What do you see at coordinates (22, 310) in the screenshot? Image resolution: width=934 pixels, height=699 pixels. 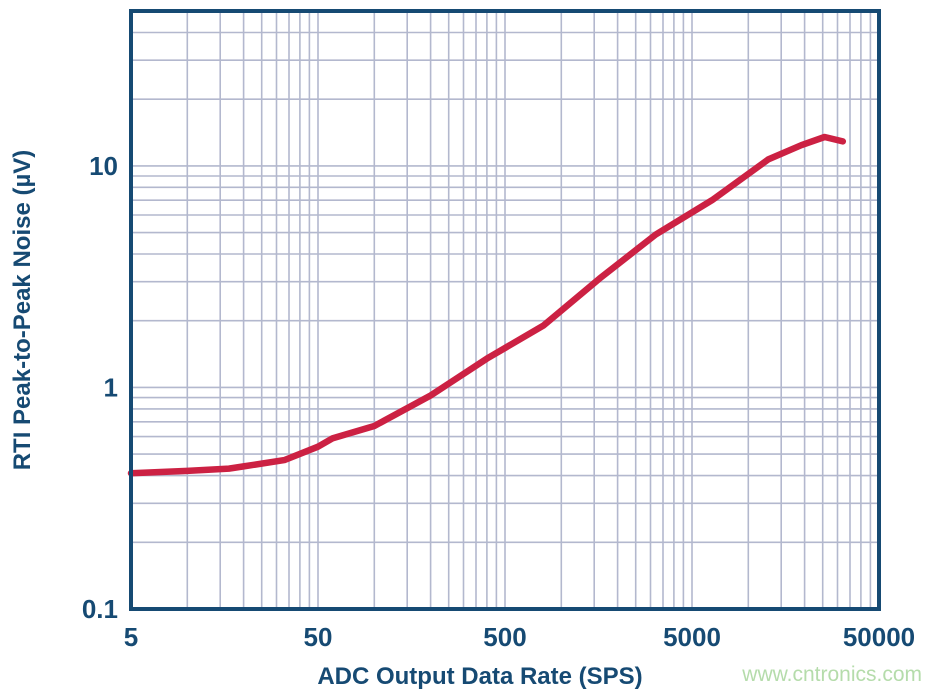 I see `y-axis-title: RTI Peak-to-Peak Noise (µV)` at bounding box center [22, 310].